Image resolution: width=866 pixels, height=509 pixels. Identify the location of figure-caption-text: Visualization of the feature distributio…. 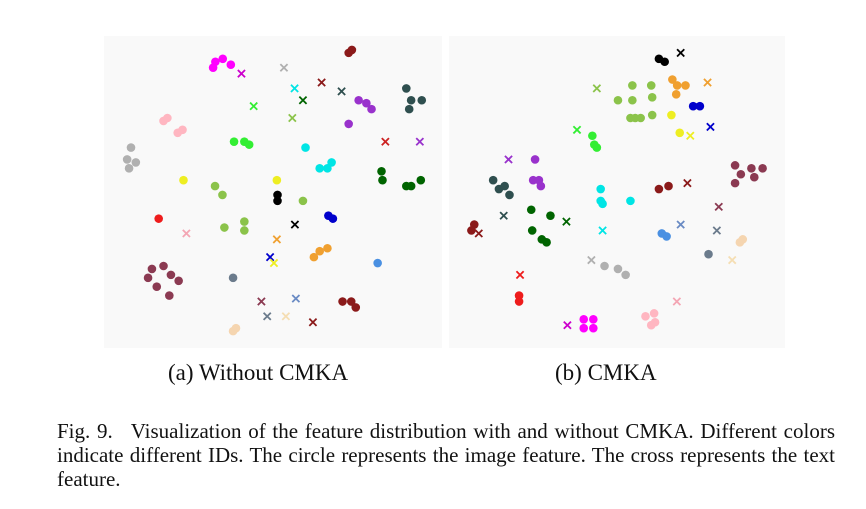
(446, 455).